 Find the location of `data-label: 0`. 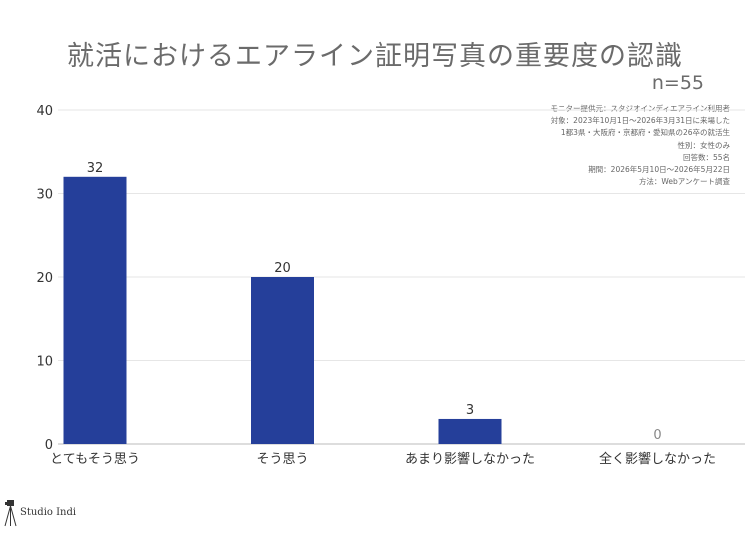

data-label: 0 is located at coordinates (657, 435).